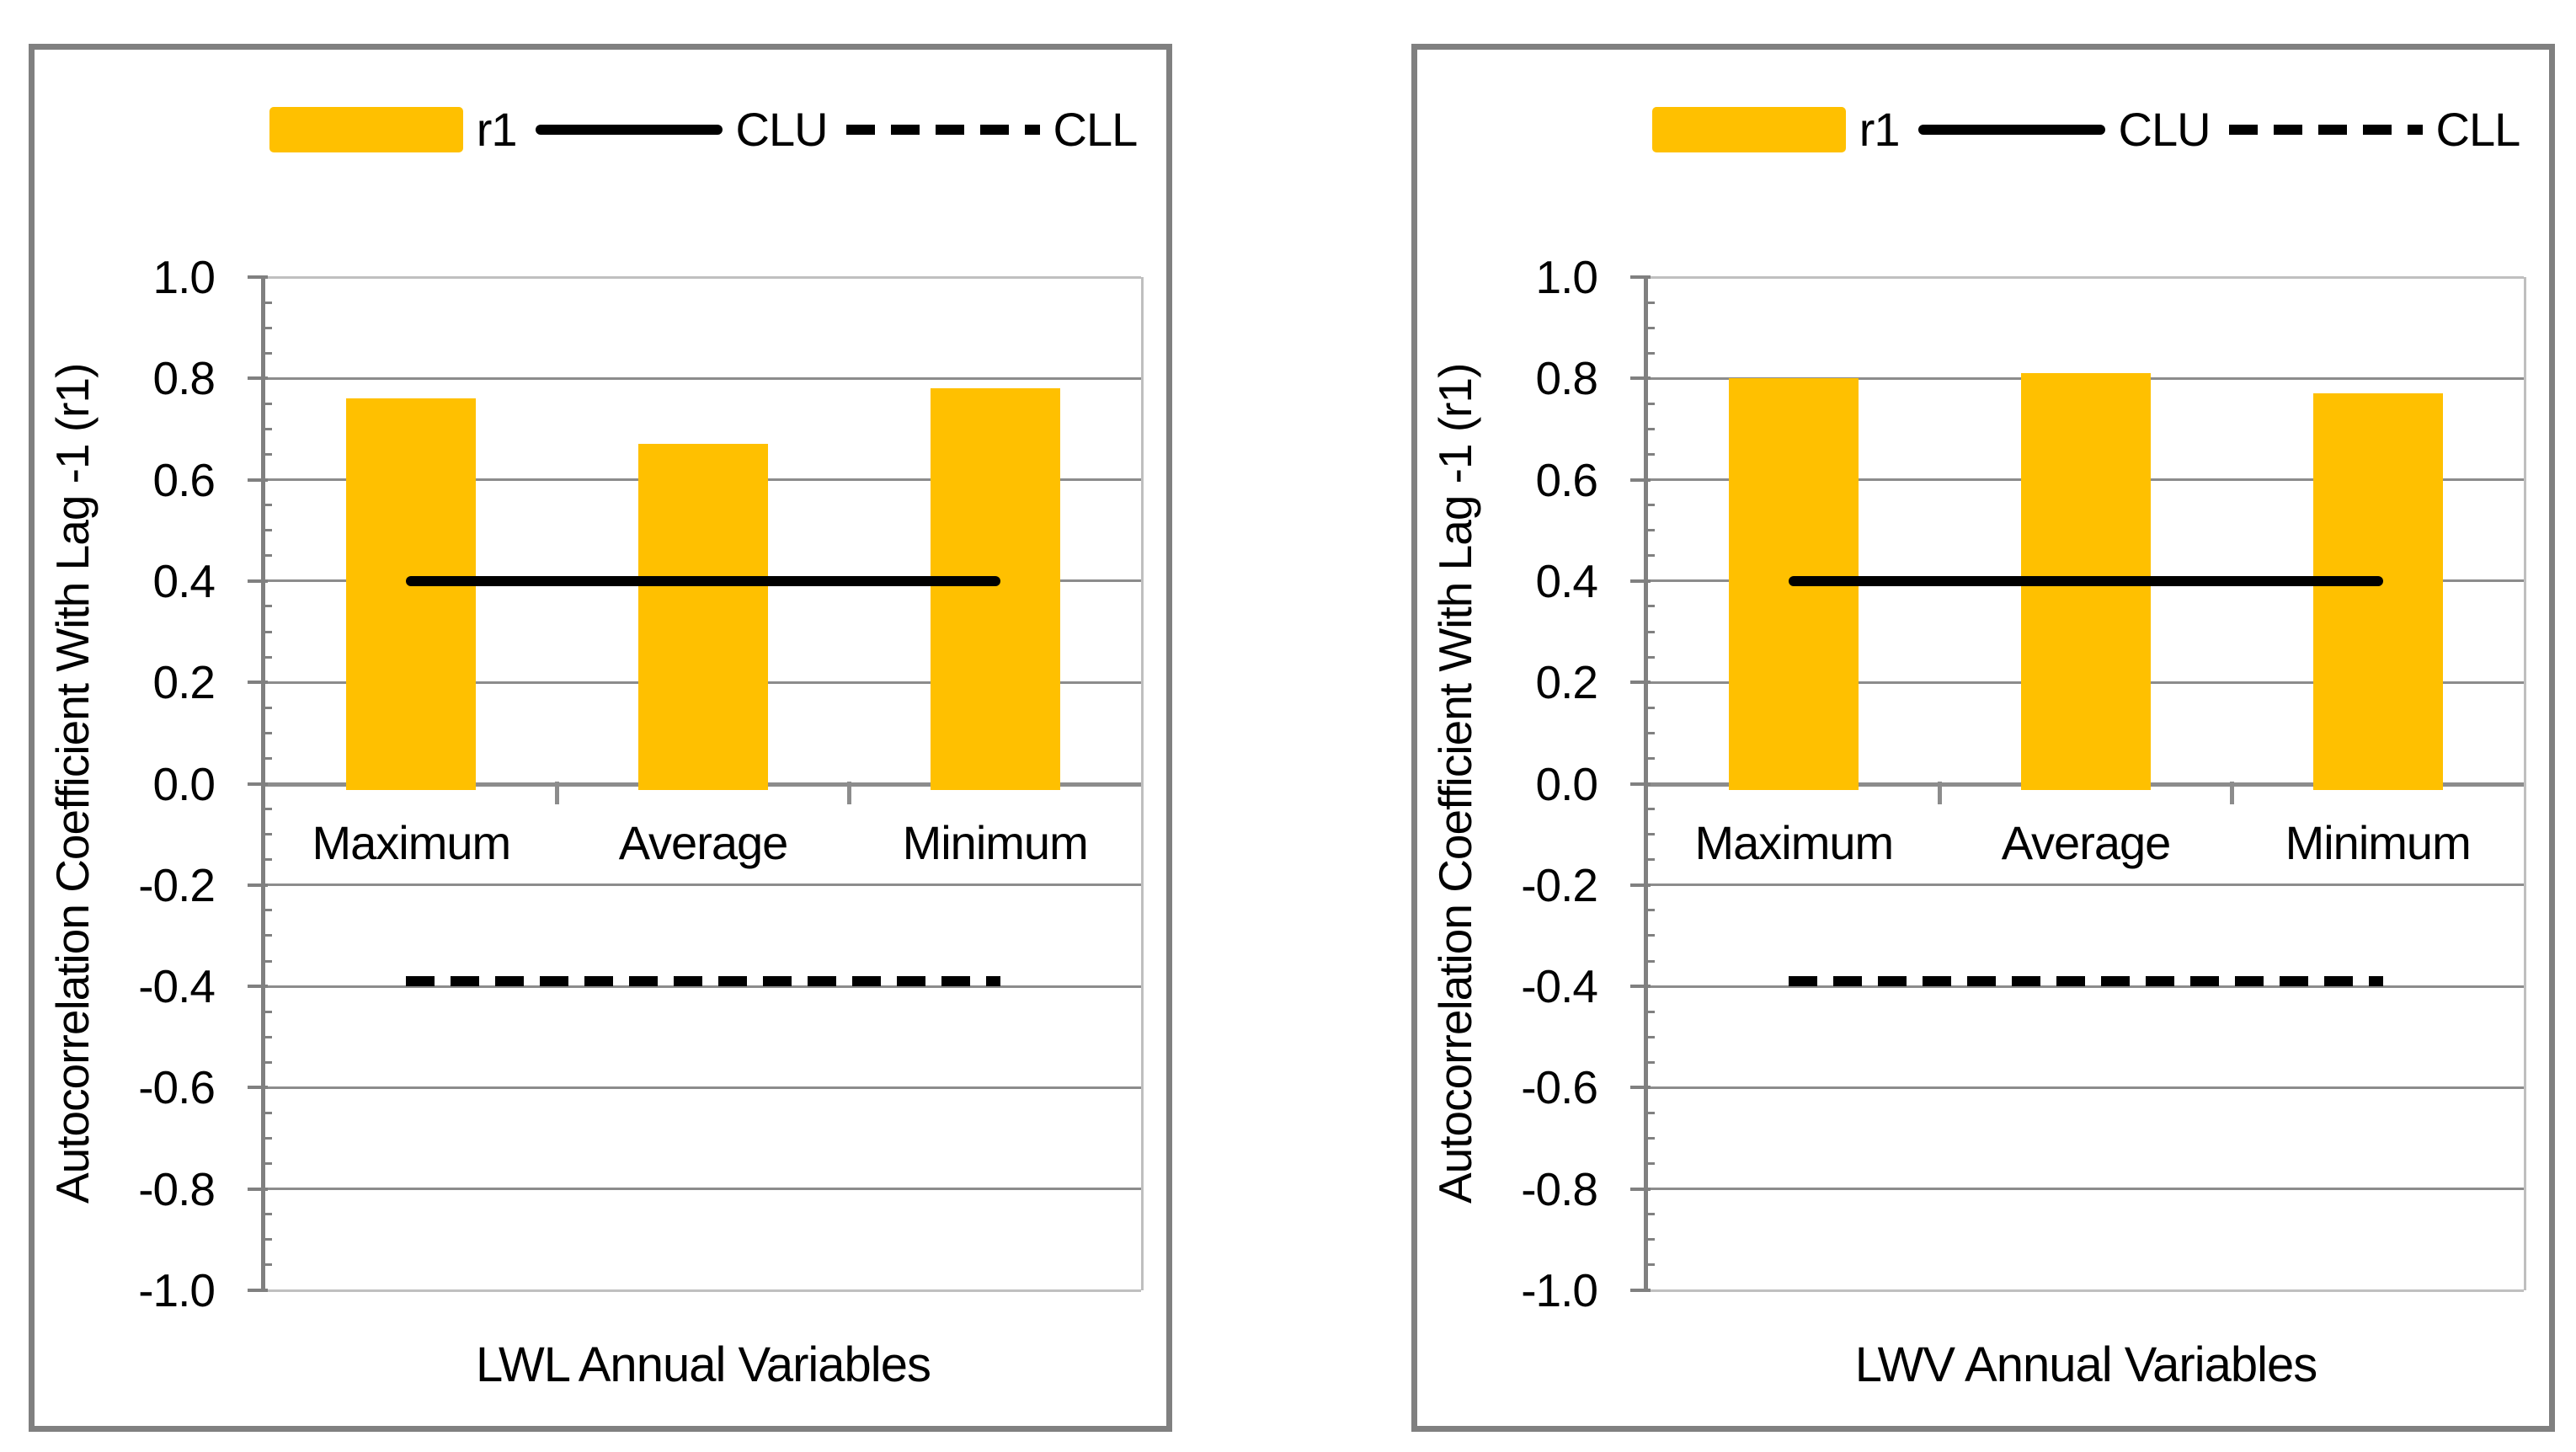 The width and height of the screenshot is (2576, 1452). I want to click on y-tick-label: -0.2, so click(177, 884).